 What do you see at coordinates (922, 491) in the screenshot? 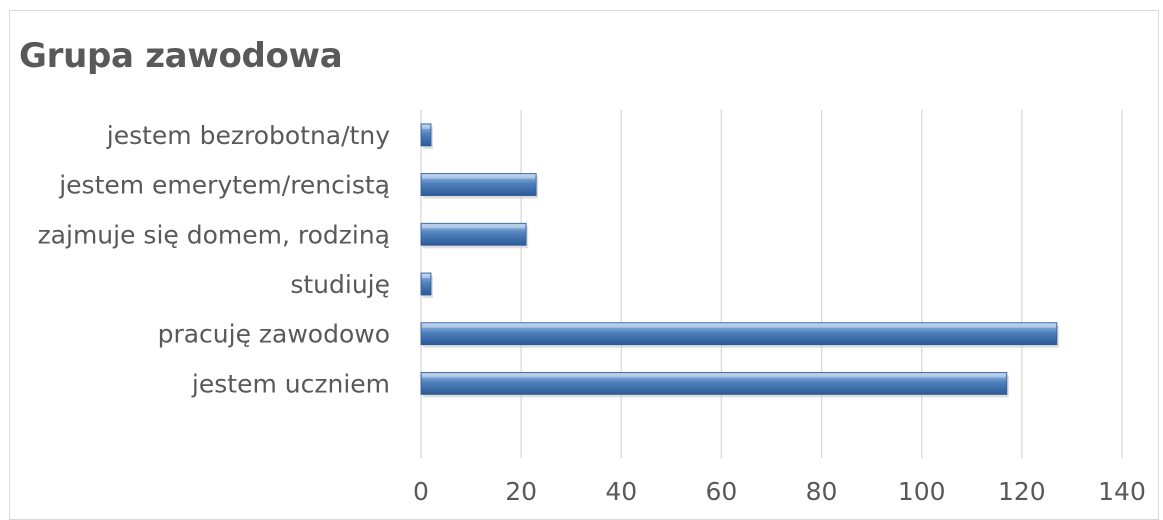
I see `x-tick-label: 100` at bounding box center [922, 491].